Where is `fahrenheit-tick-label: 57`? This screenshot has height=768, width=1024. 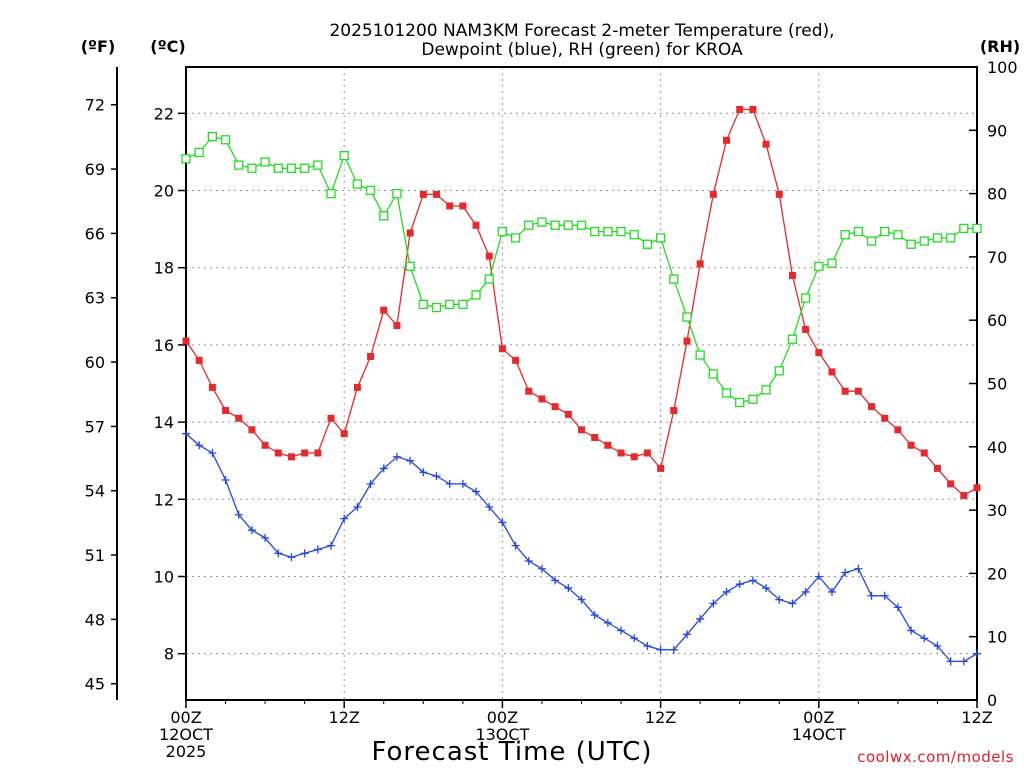 fahrenheit-tick-label: 57 is located at coordinates (95, 426).